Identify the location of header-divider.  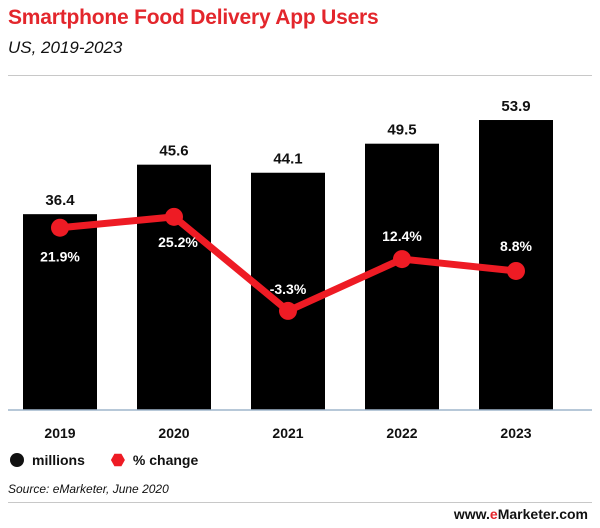
(300, 75).